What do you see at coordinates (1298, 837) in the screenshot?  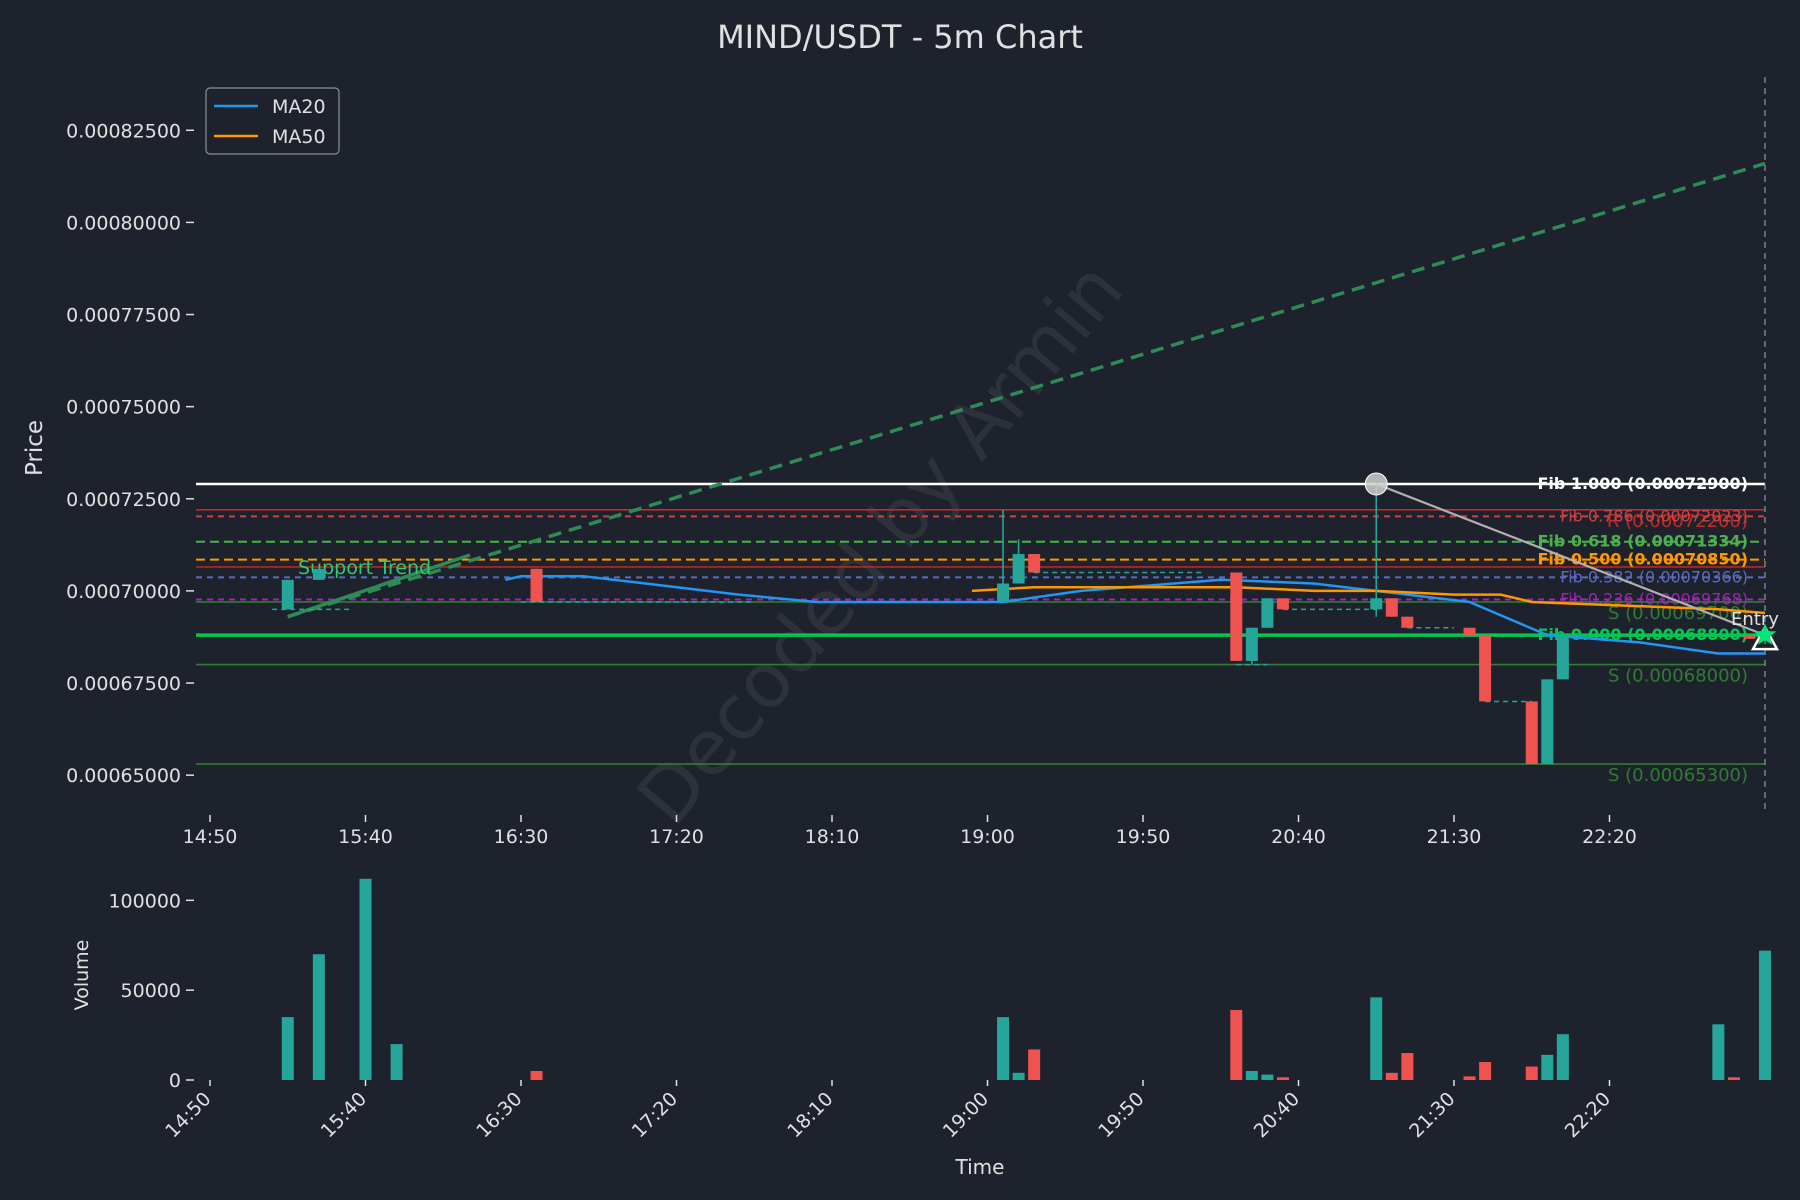 I see `price-xtick-label: 20:40` at bounding box center [1298, 837].